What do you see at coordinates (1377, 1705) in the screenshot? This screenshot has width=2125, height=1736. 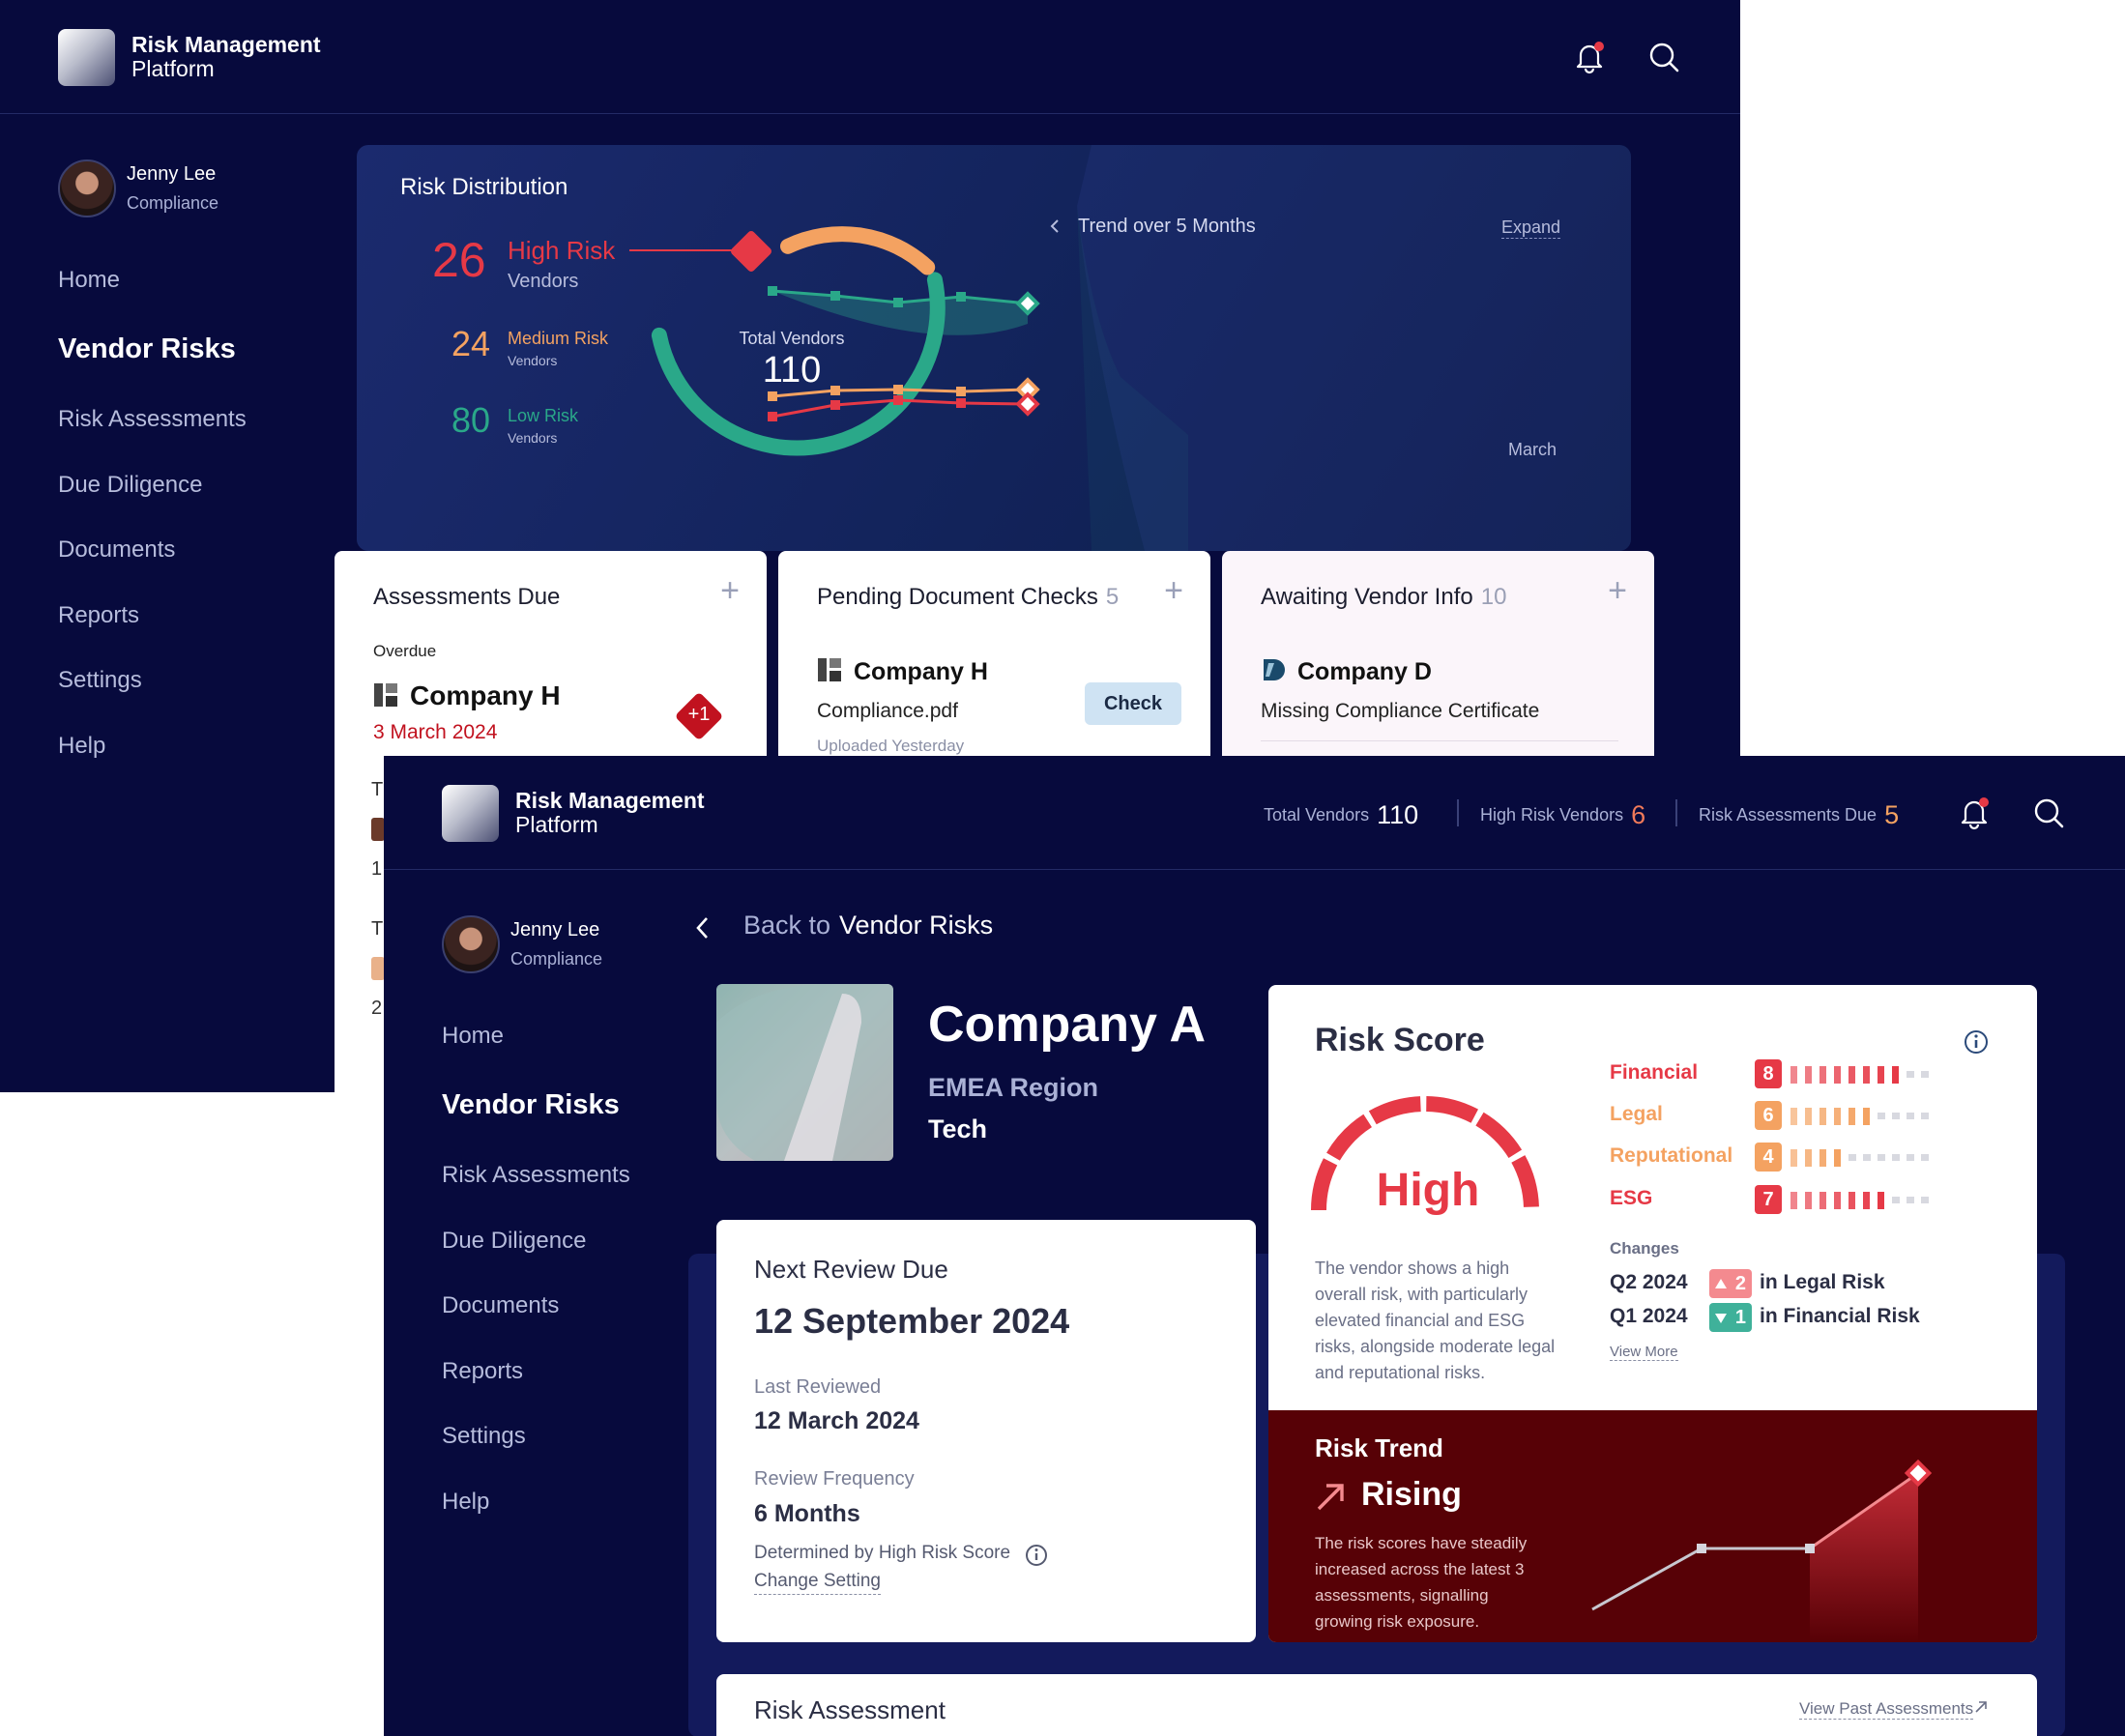 I see `risk-assessment-card: Risk Assessment View Past Assessments` at bounding box center [1377, 1705].